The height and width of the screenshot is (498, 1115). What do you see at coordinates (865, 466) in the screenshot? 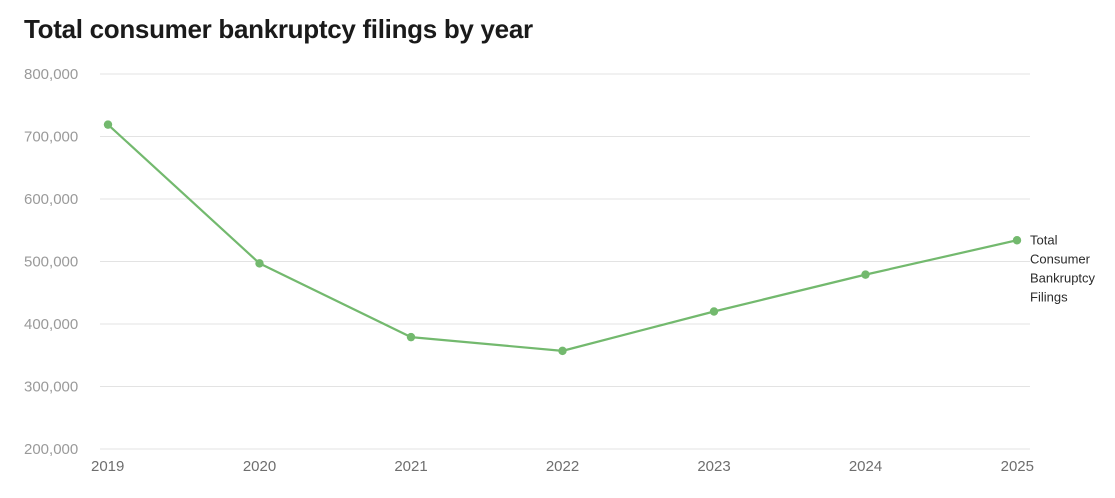
I see `x-tick-label: 2024` at bounding box center [865, 466].